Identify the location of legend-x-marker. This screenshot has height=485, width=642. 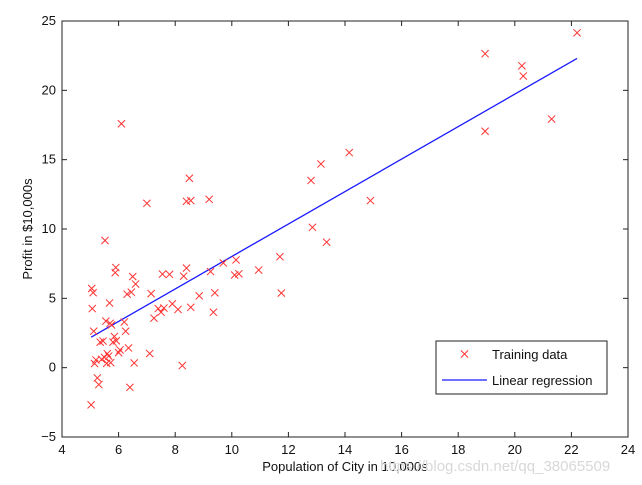
(464, 354).